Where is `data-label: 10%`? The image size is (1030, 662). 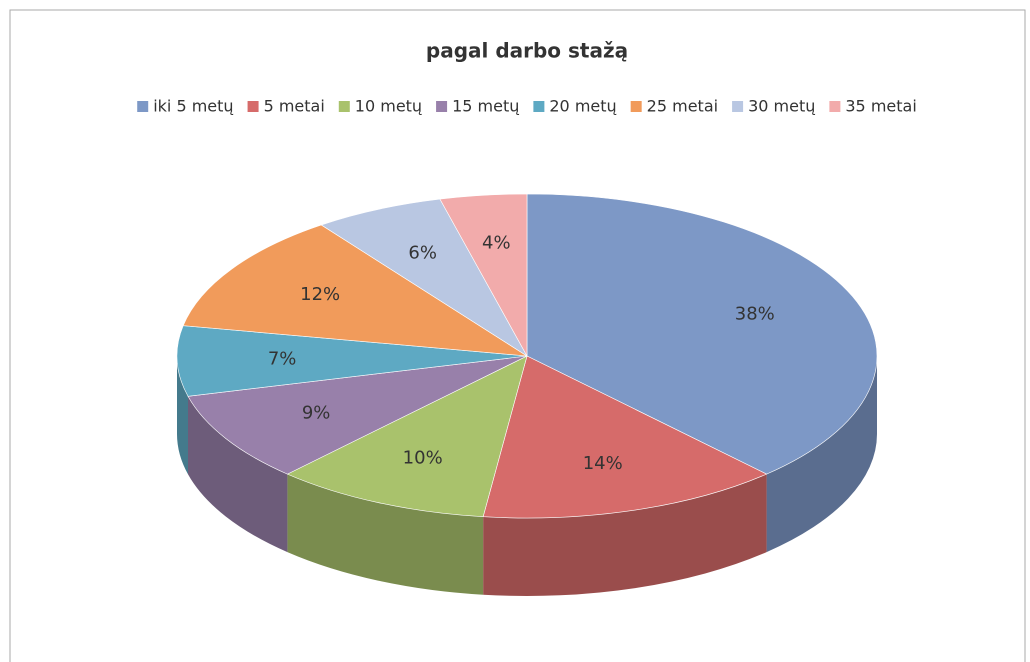
data-label: 10% is located at coordinates (423, 458).